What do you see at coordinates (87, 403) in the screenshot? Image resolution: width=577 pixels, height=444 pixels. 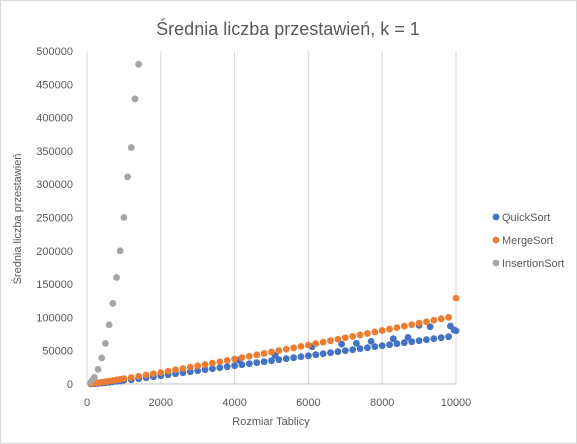 I see `x-tick-label: 0` at bounding box center [87, 403].